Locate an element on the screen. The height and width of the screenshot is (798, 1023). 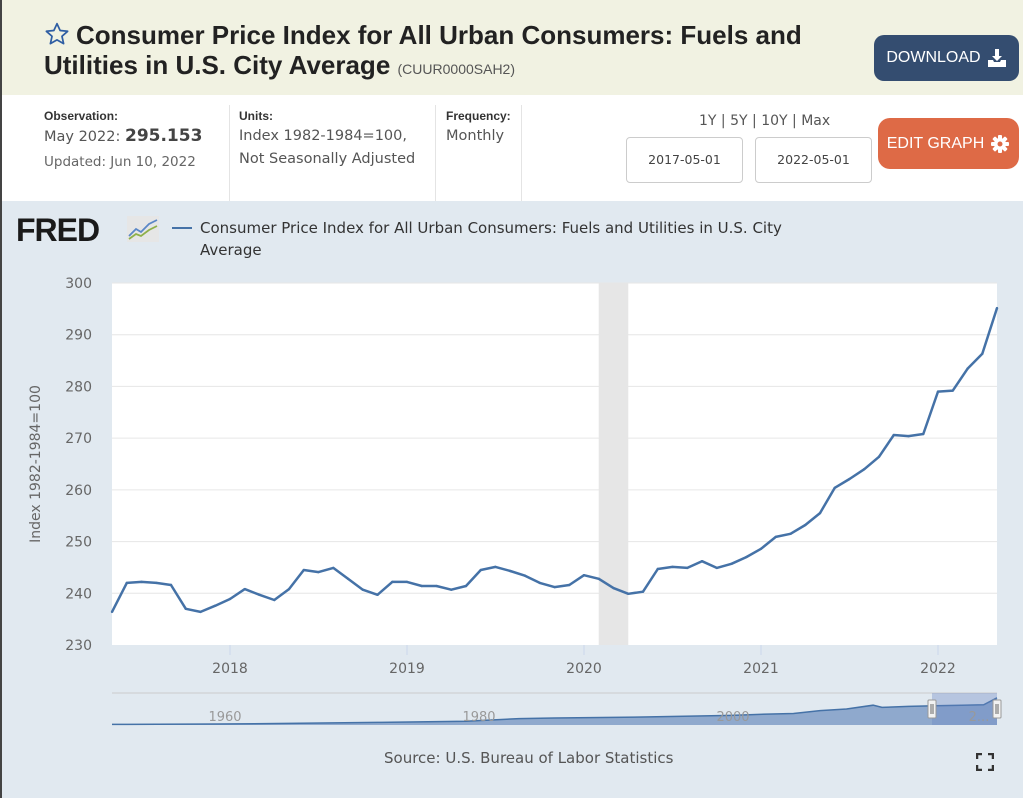
y-tick-label: 240 is located at coordinates (78, 594).